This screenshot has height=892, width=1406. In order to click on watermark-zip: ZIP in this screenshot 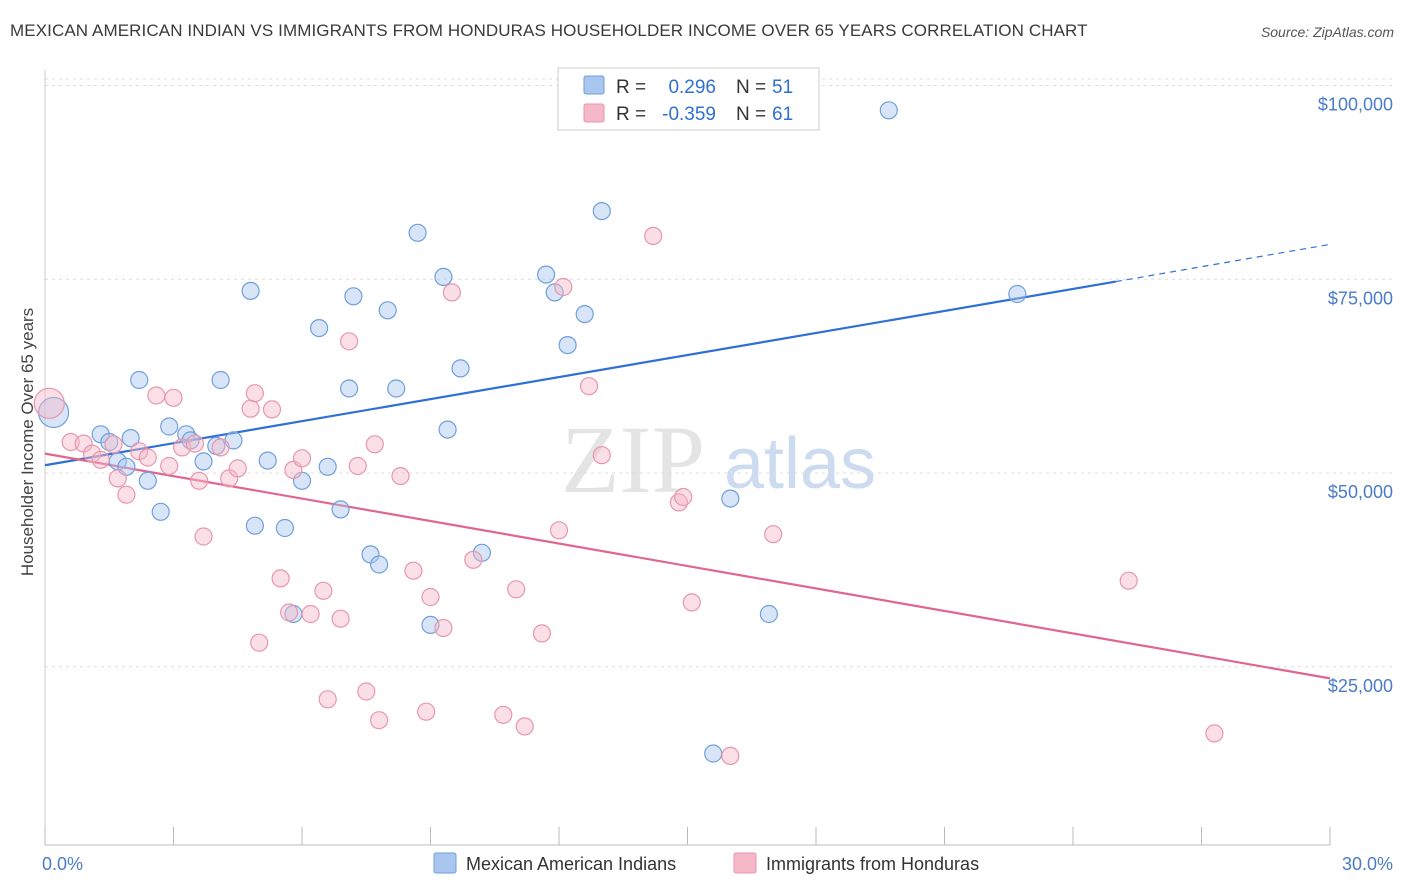, I will do `click(633, 459)`.